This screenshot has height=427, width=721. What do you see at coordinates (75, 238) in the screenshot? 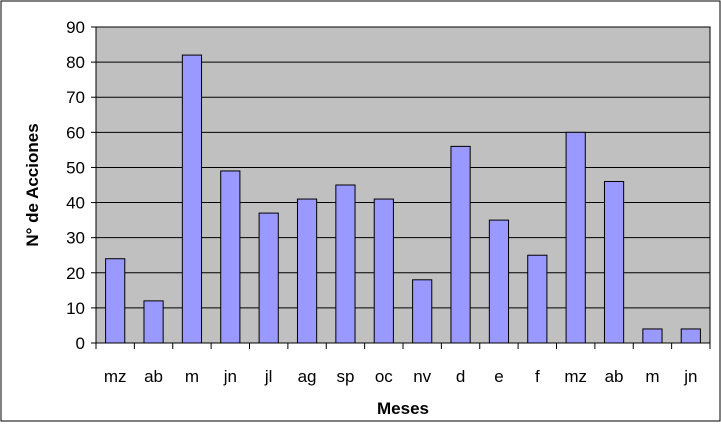
I see `y-tick-label: 30` at bounding box center [75, 238].